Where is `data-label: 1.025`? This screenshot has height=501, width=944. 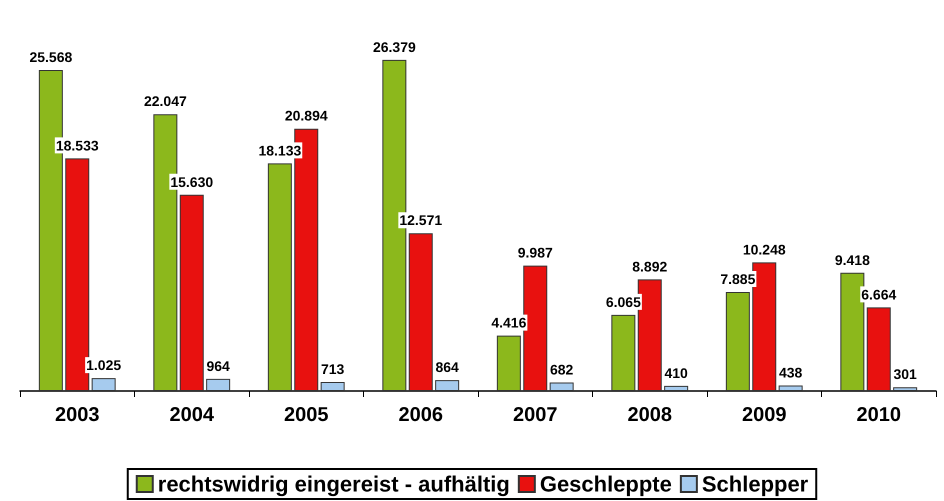 data-label: 1.025 is located at coordinates (104, 365).